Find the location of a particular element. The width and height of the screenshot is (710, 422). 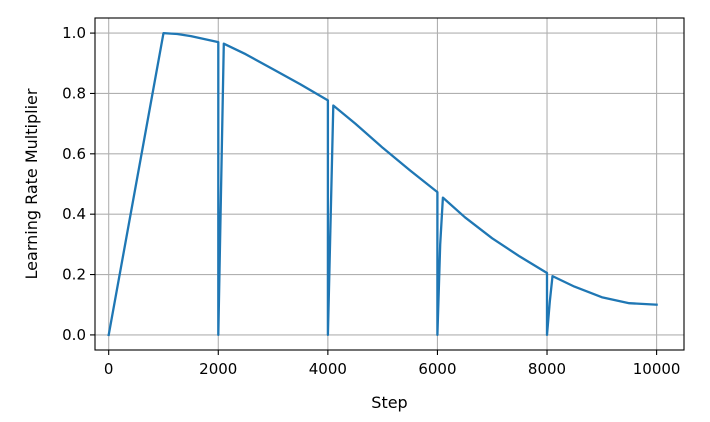

y-tick-label: 0.2 is located at coordinates (74, 275).